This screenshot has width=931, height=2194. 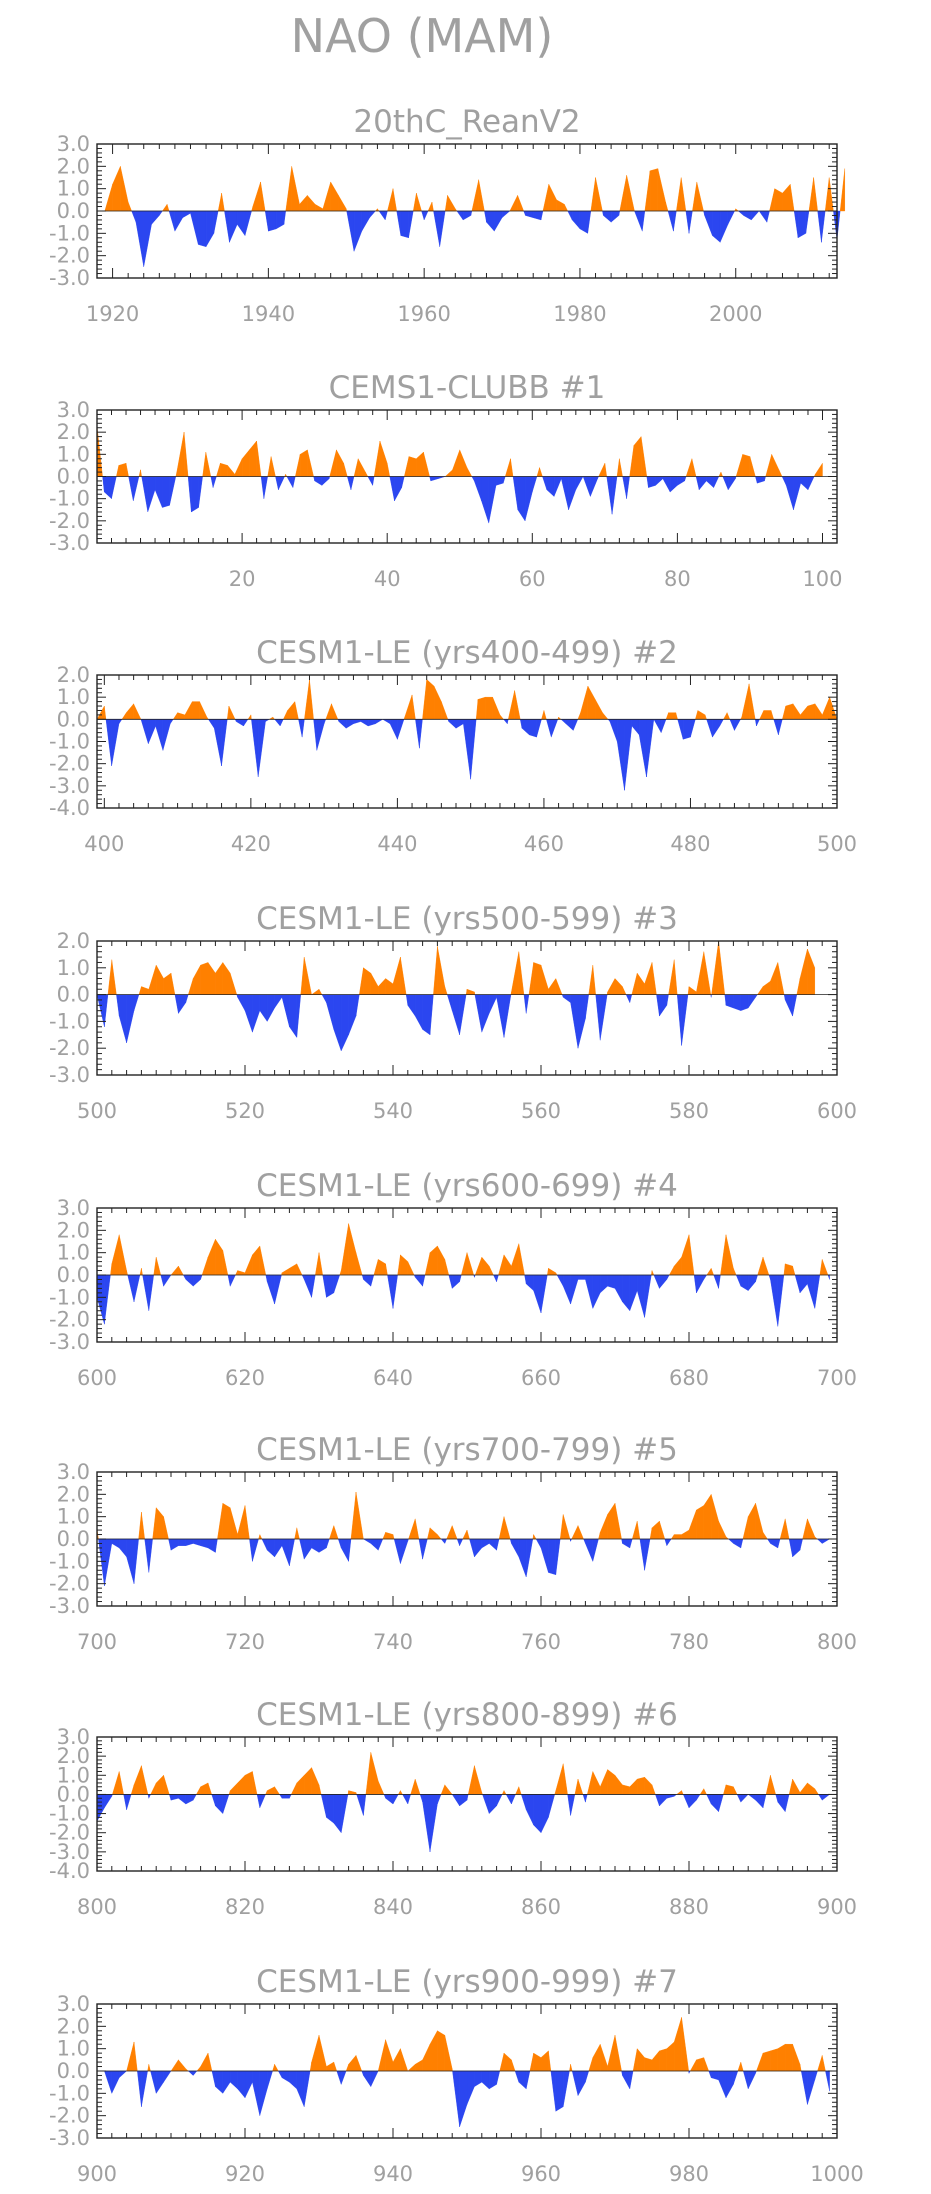 I want to click on x-tick-label: 100, so click(x=822, y=579).